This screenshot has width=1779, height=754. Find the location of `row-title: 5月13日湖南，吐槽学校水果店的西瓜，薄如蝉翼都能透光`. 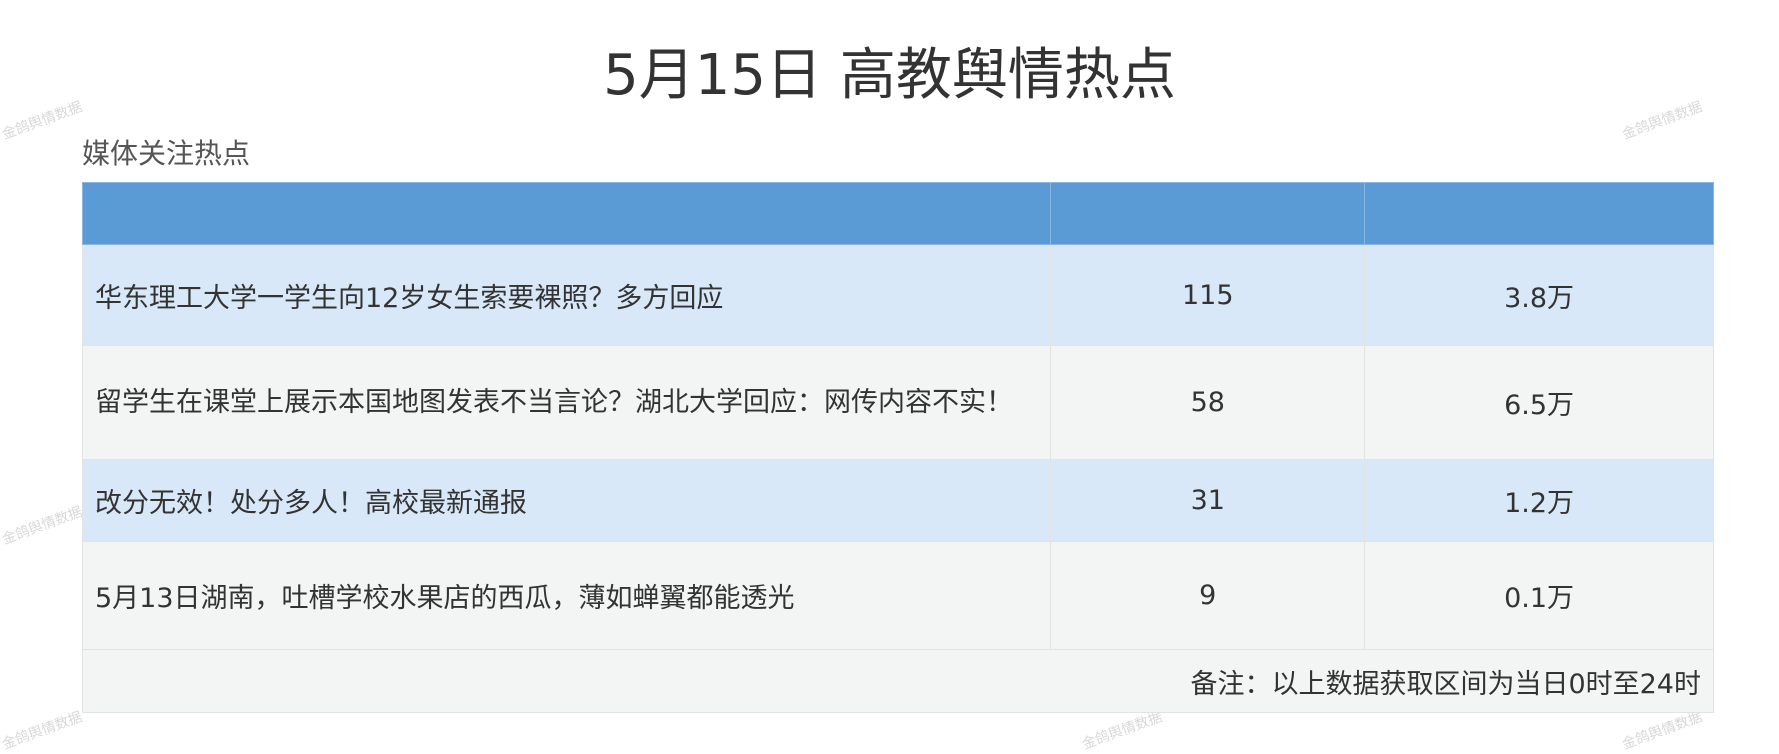

row-title: 5月13日湖南，吐槽学校水果店的西瓜，薄如蝉翼都能透光 is located at coordinates (566, 595).